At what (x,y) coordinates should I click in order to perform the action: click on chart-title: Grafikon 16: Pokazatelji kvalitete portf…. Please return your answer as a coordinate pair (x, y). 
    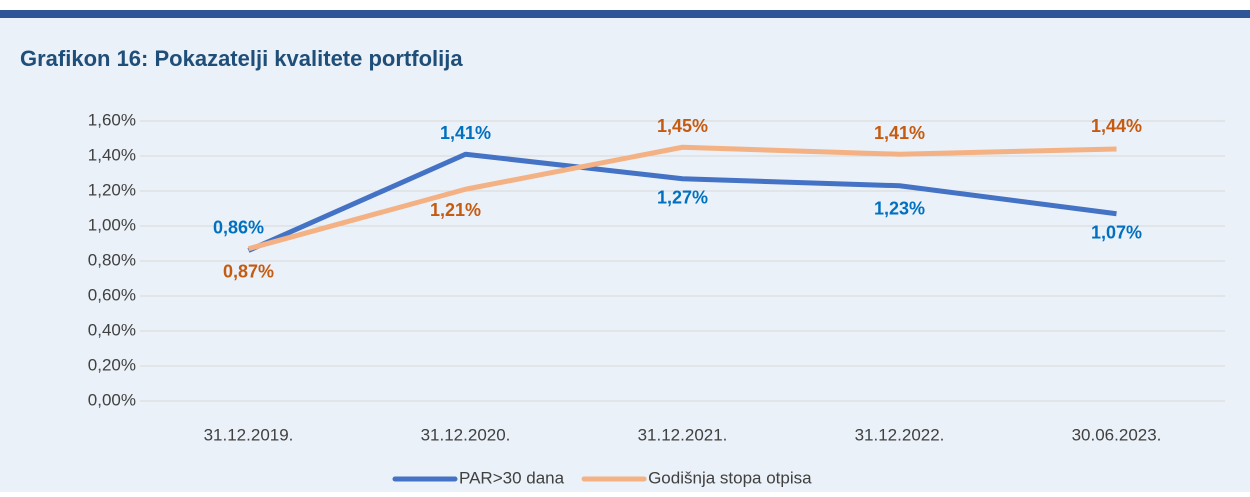
    Looking at the image, I should click on (241, 58).